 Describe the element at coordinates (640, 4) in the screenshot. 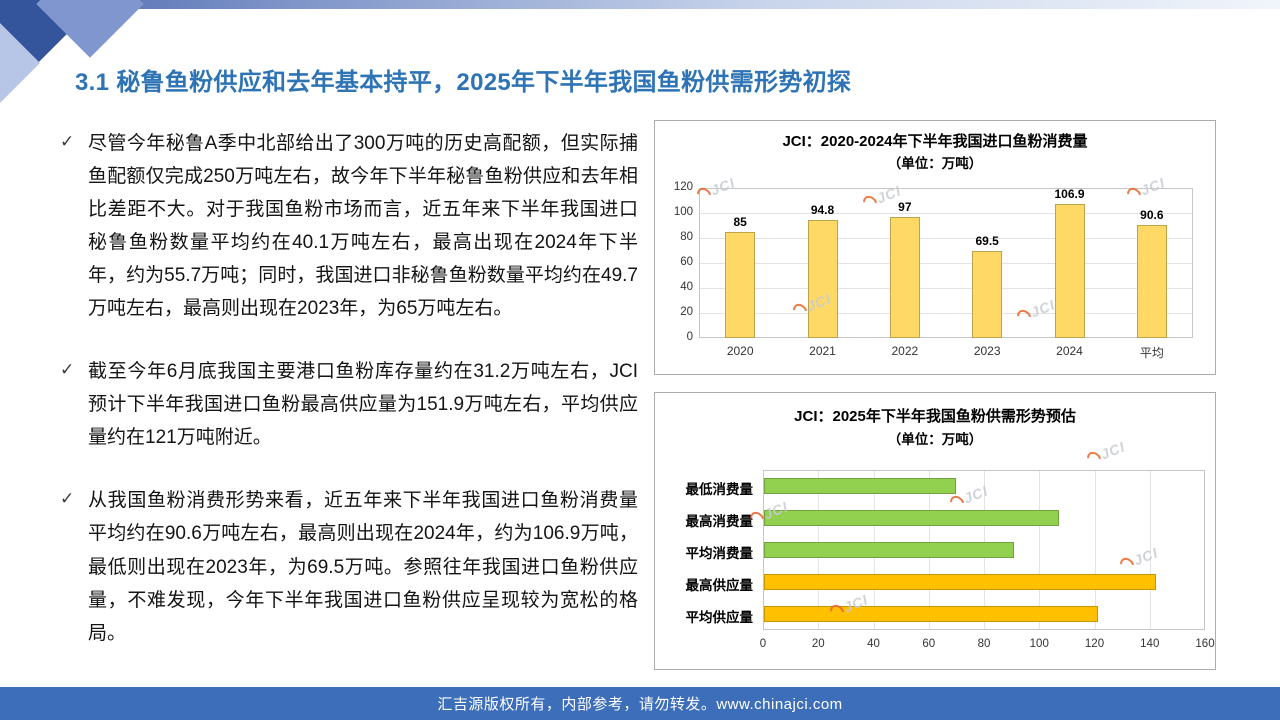

I see `top-decor-strip` at that location.